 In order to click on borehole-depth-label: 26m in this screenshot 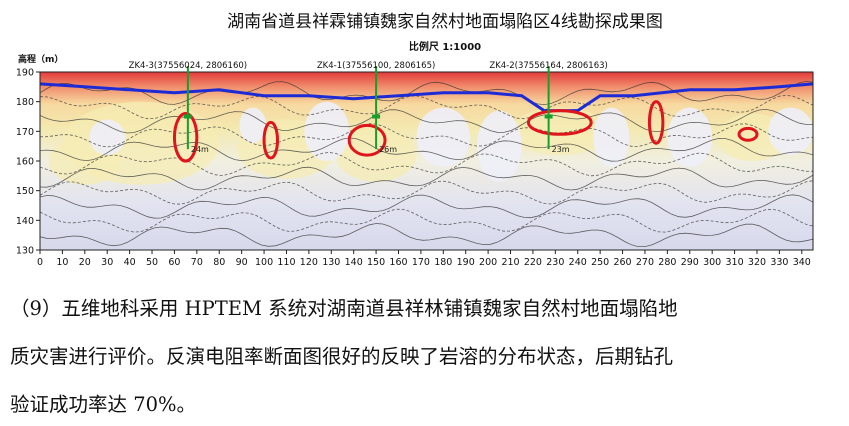, I will do `click(388, 149)`.